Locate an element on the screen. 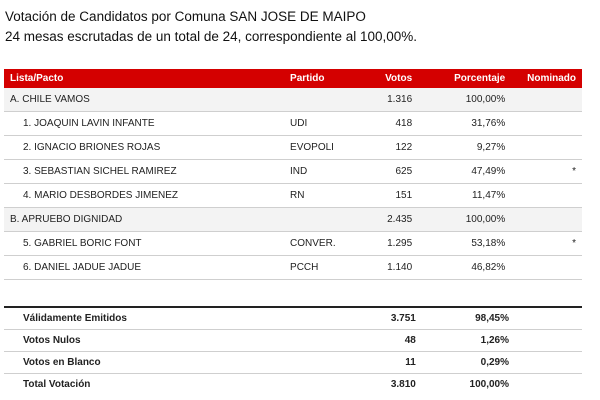  votes-cell: 1.295 is located at coordinates (386, 243).